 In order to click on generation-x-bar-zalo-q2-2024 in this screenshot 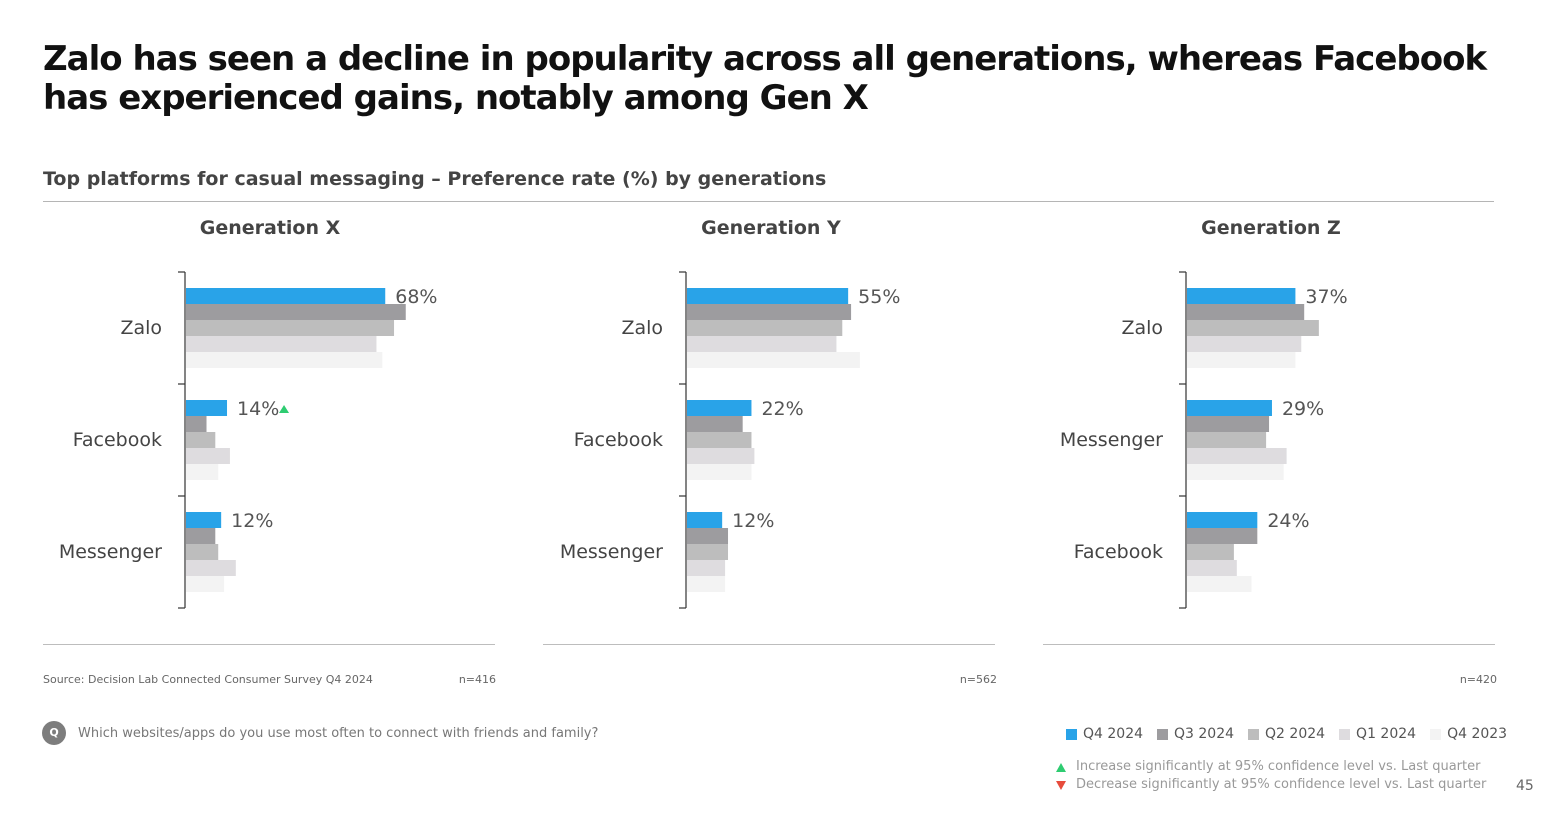, I will do `click(290, 328)`.